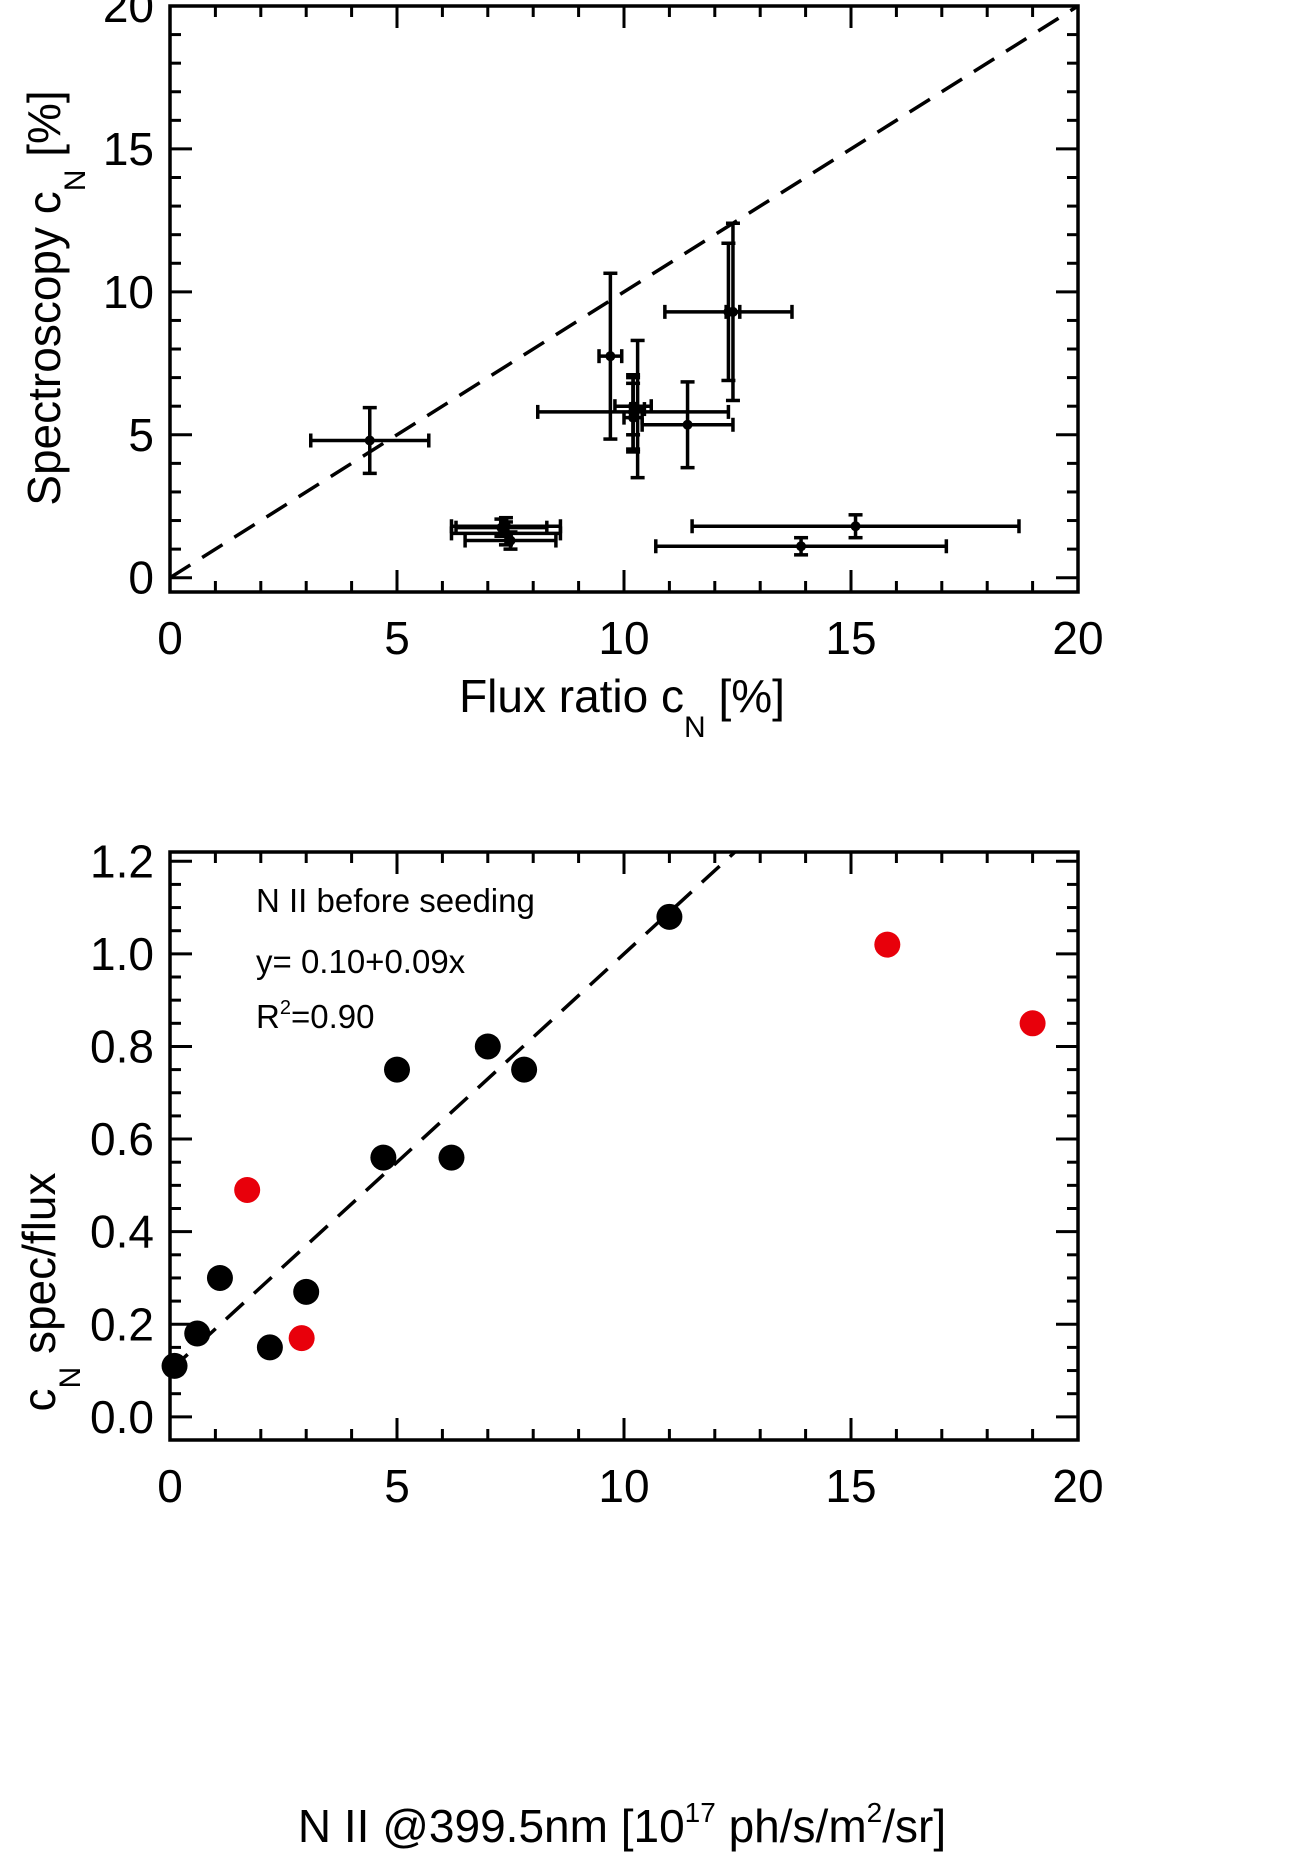 The image size is (1306, 1854). Describe the element at coordinates (122, 861) in the screenshot. I see `y-tick-label: 1.2` at that location.